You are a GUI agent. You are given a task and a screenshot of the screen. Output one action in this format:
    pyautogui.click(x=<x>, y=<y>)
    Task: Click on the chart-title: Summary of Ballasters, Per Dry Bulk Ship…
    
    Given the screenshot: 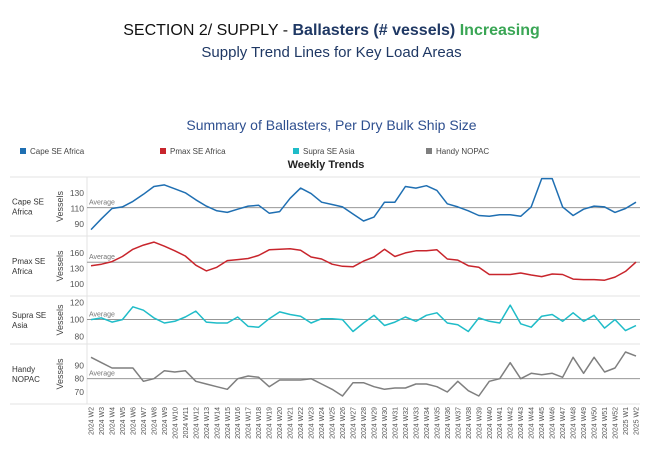 What is the action you would take?
    pyautogui.click(x=331, y=125)
    